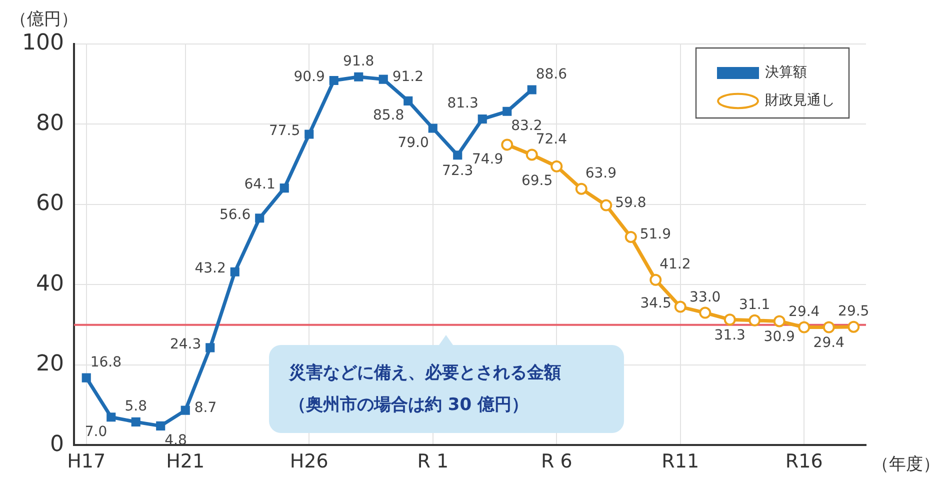  Describe the element at coordinates (50, 283) in the screenshot. I see `y-tick-label: 40` at that location.